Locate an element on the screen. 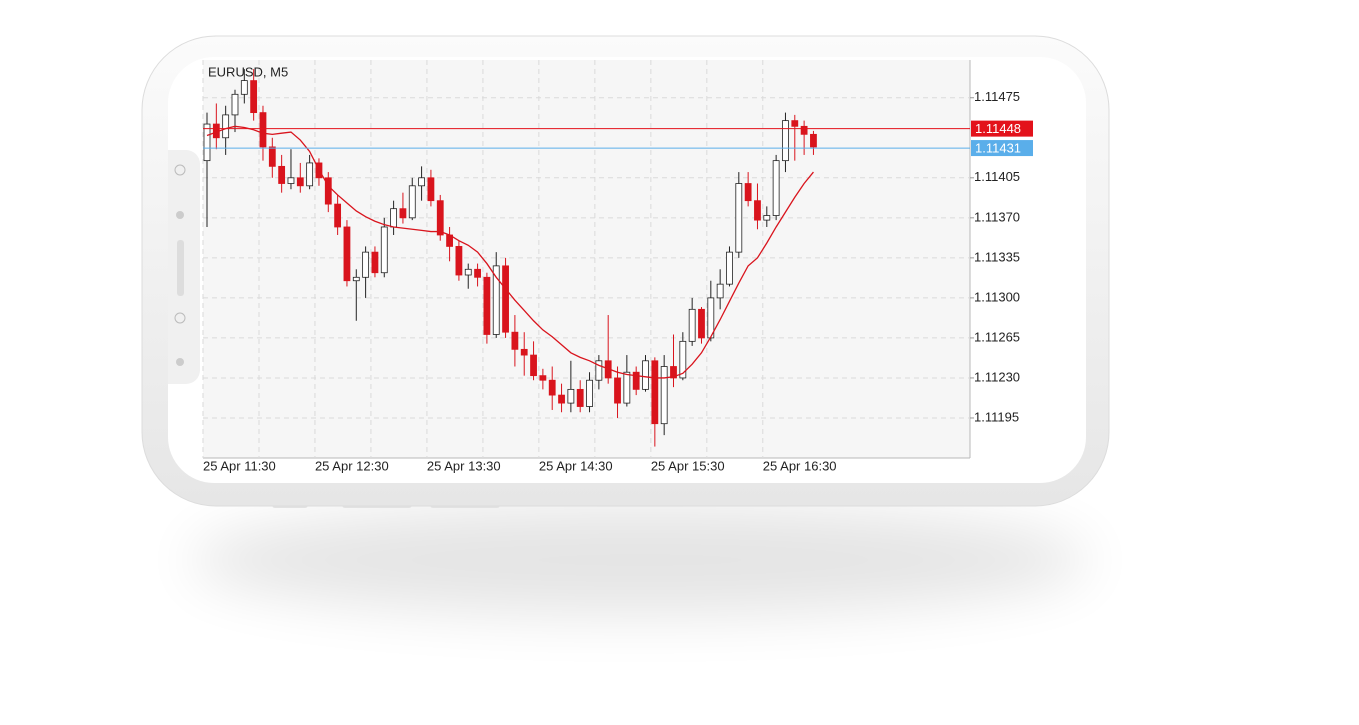 The image size is (1359, 725). x-tick-label: 25 Apr 11:30 is located at coordinates (239, 465).